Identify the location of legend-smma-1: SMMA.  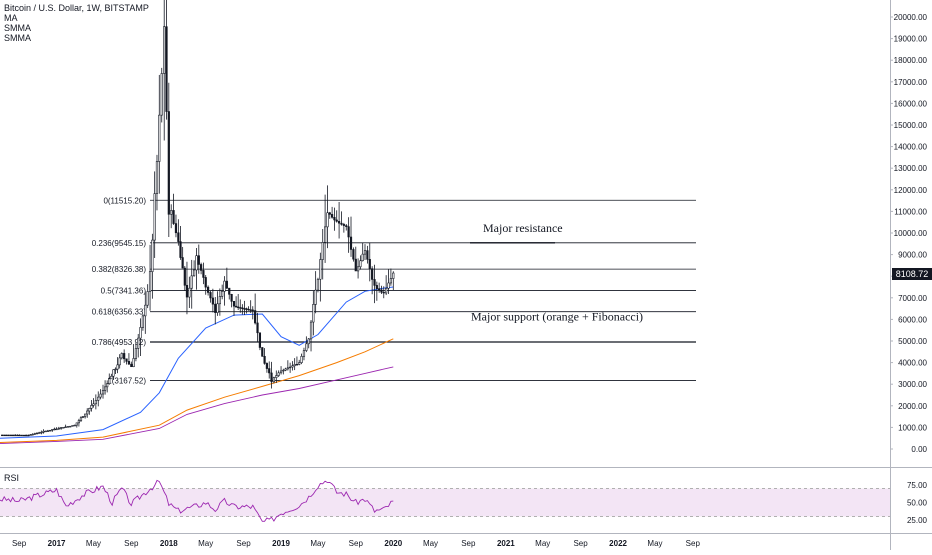
(17, 28).